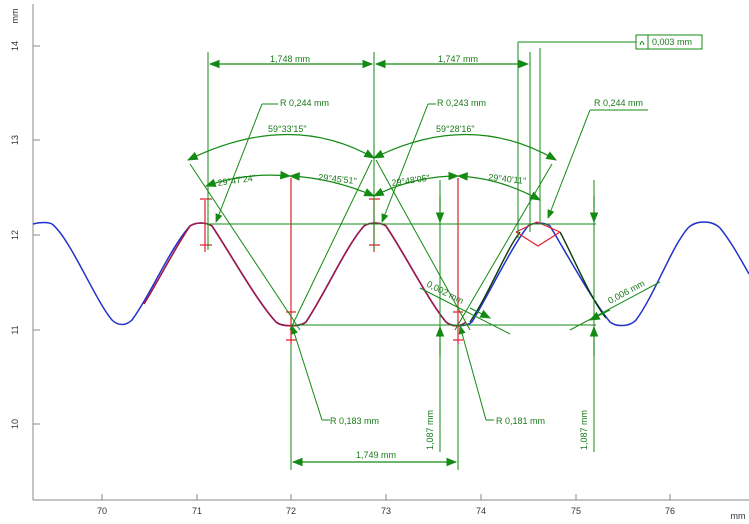 This screenshot has width=749, height=524. What do you see at coordinates (337, 179) in the screenshot?
I see `half-angle-2-label: 29°45'51"` at bounding box center [337, 179].